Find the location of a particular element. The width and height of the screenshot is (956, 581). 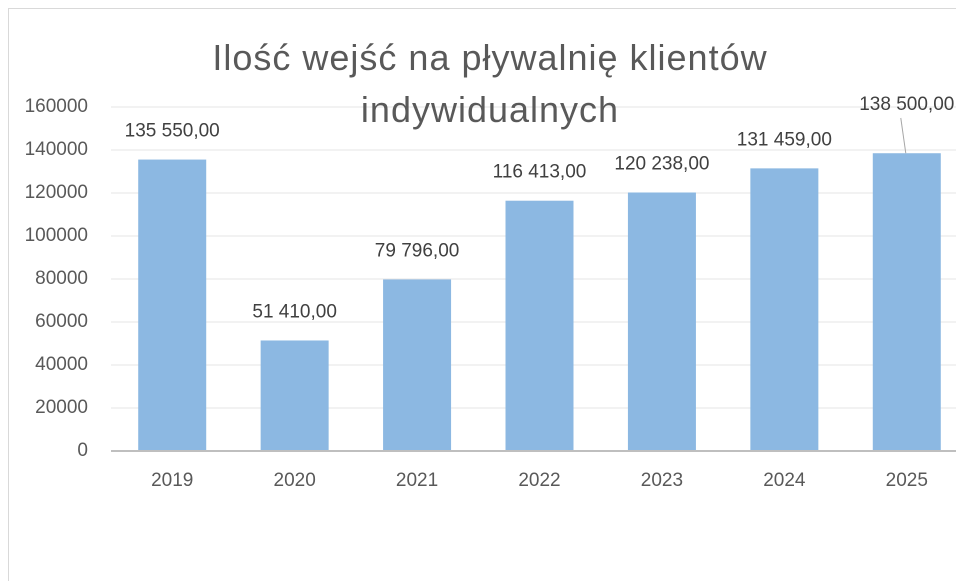

data-label: 135 550,00 is located at coordinates (172, 131).